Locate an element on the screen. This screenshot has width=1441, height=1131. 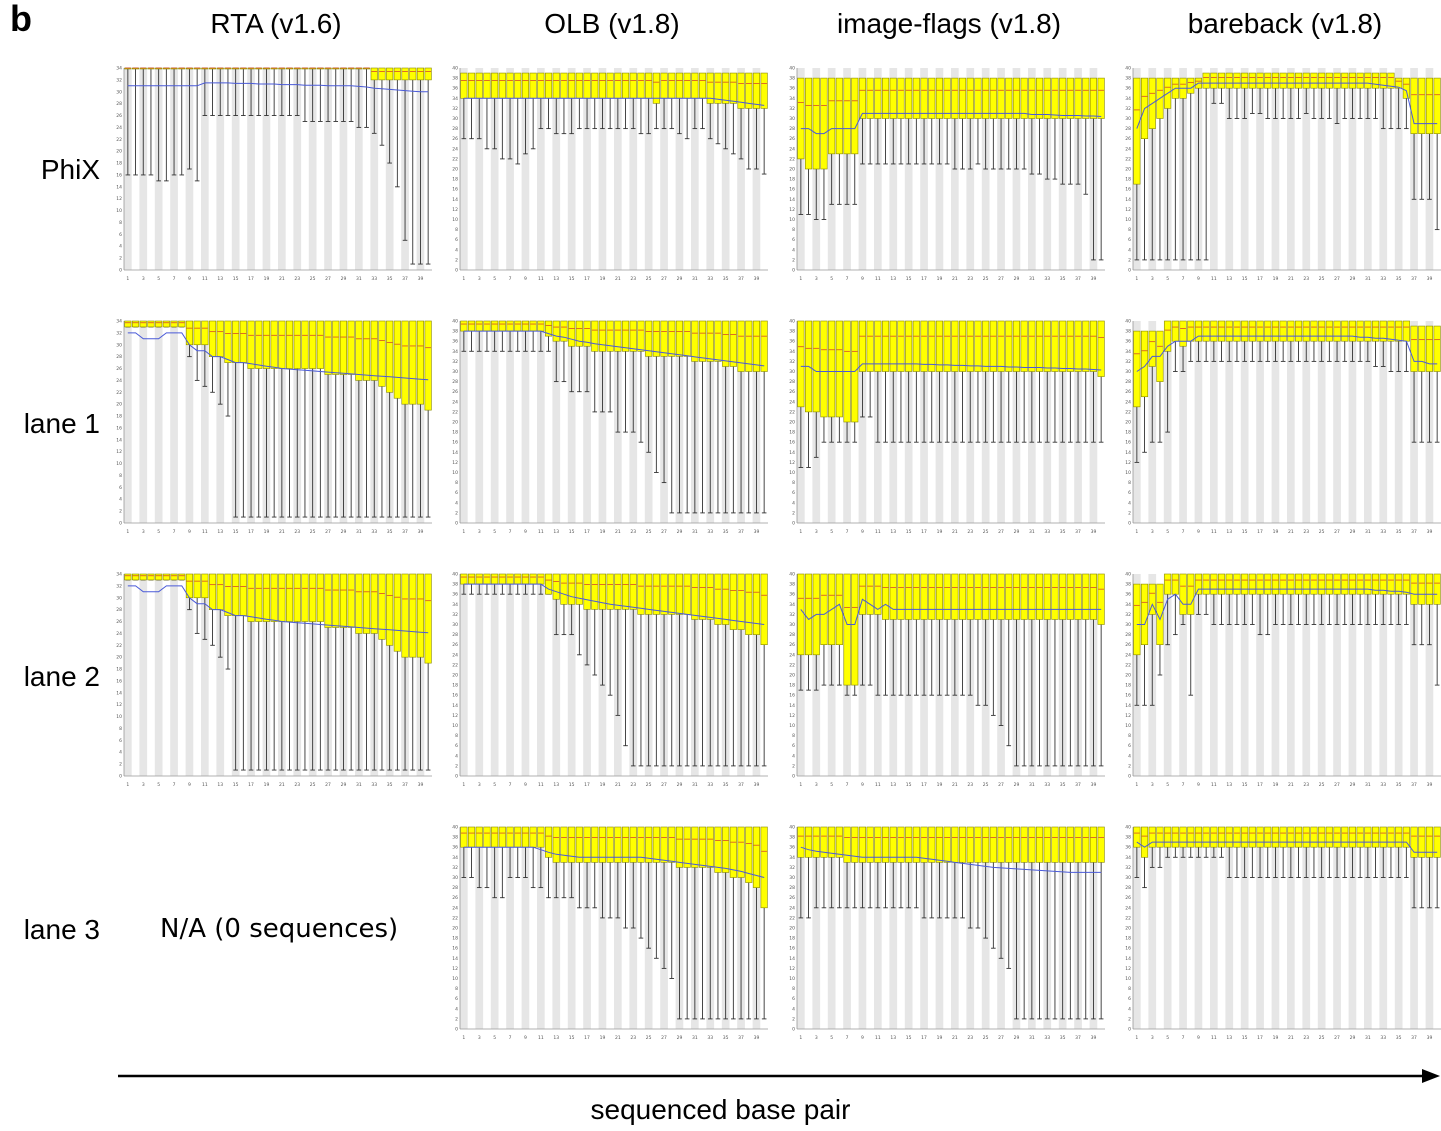
x-tick-label: 21 is located at coordinates (618, 532).